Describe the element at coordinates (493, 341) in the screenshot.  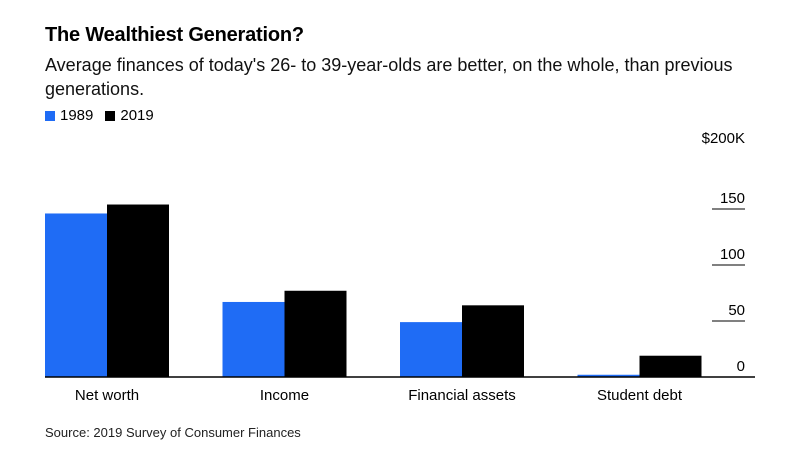
I see `bar-2019-financial-assets` at that location.